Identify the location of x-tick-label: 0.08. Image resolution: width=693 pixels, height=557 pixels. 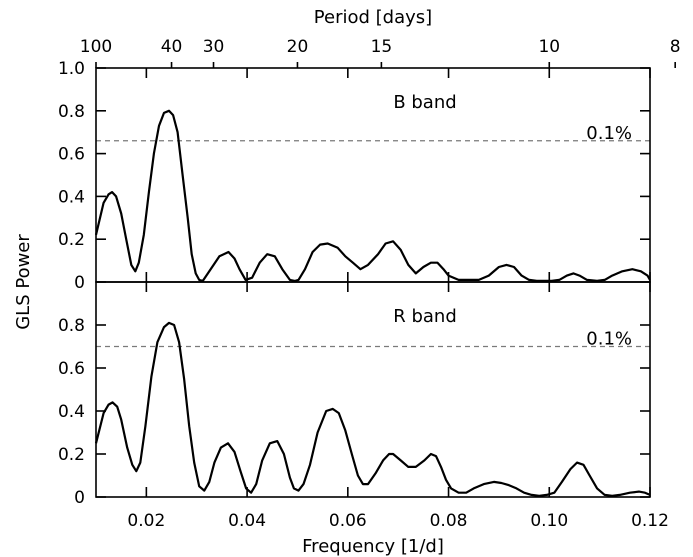
(449, 521).